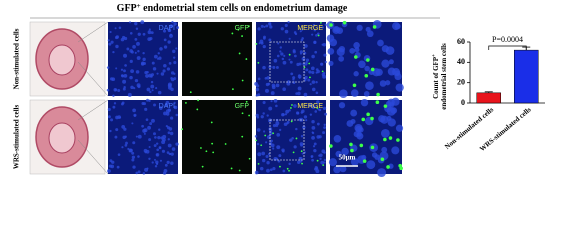 This screenshot has height=240, width=575. I want to click on channel-label: GFP, so click(242, 28).